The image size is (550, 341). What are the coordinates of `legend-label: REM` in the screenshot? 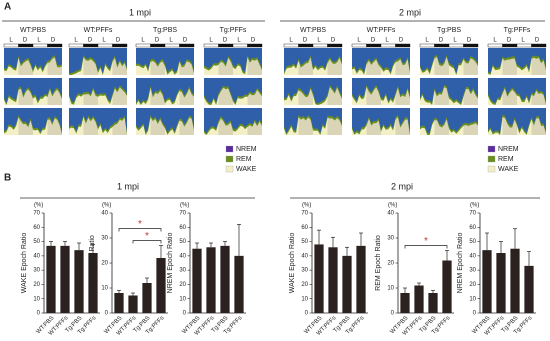 It's located at (244, 159).